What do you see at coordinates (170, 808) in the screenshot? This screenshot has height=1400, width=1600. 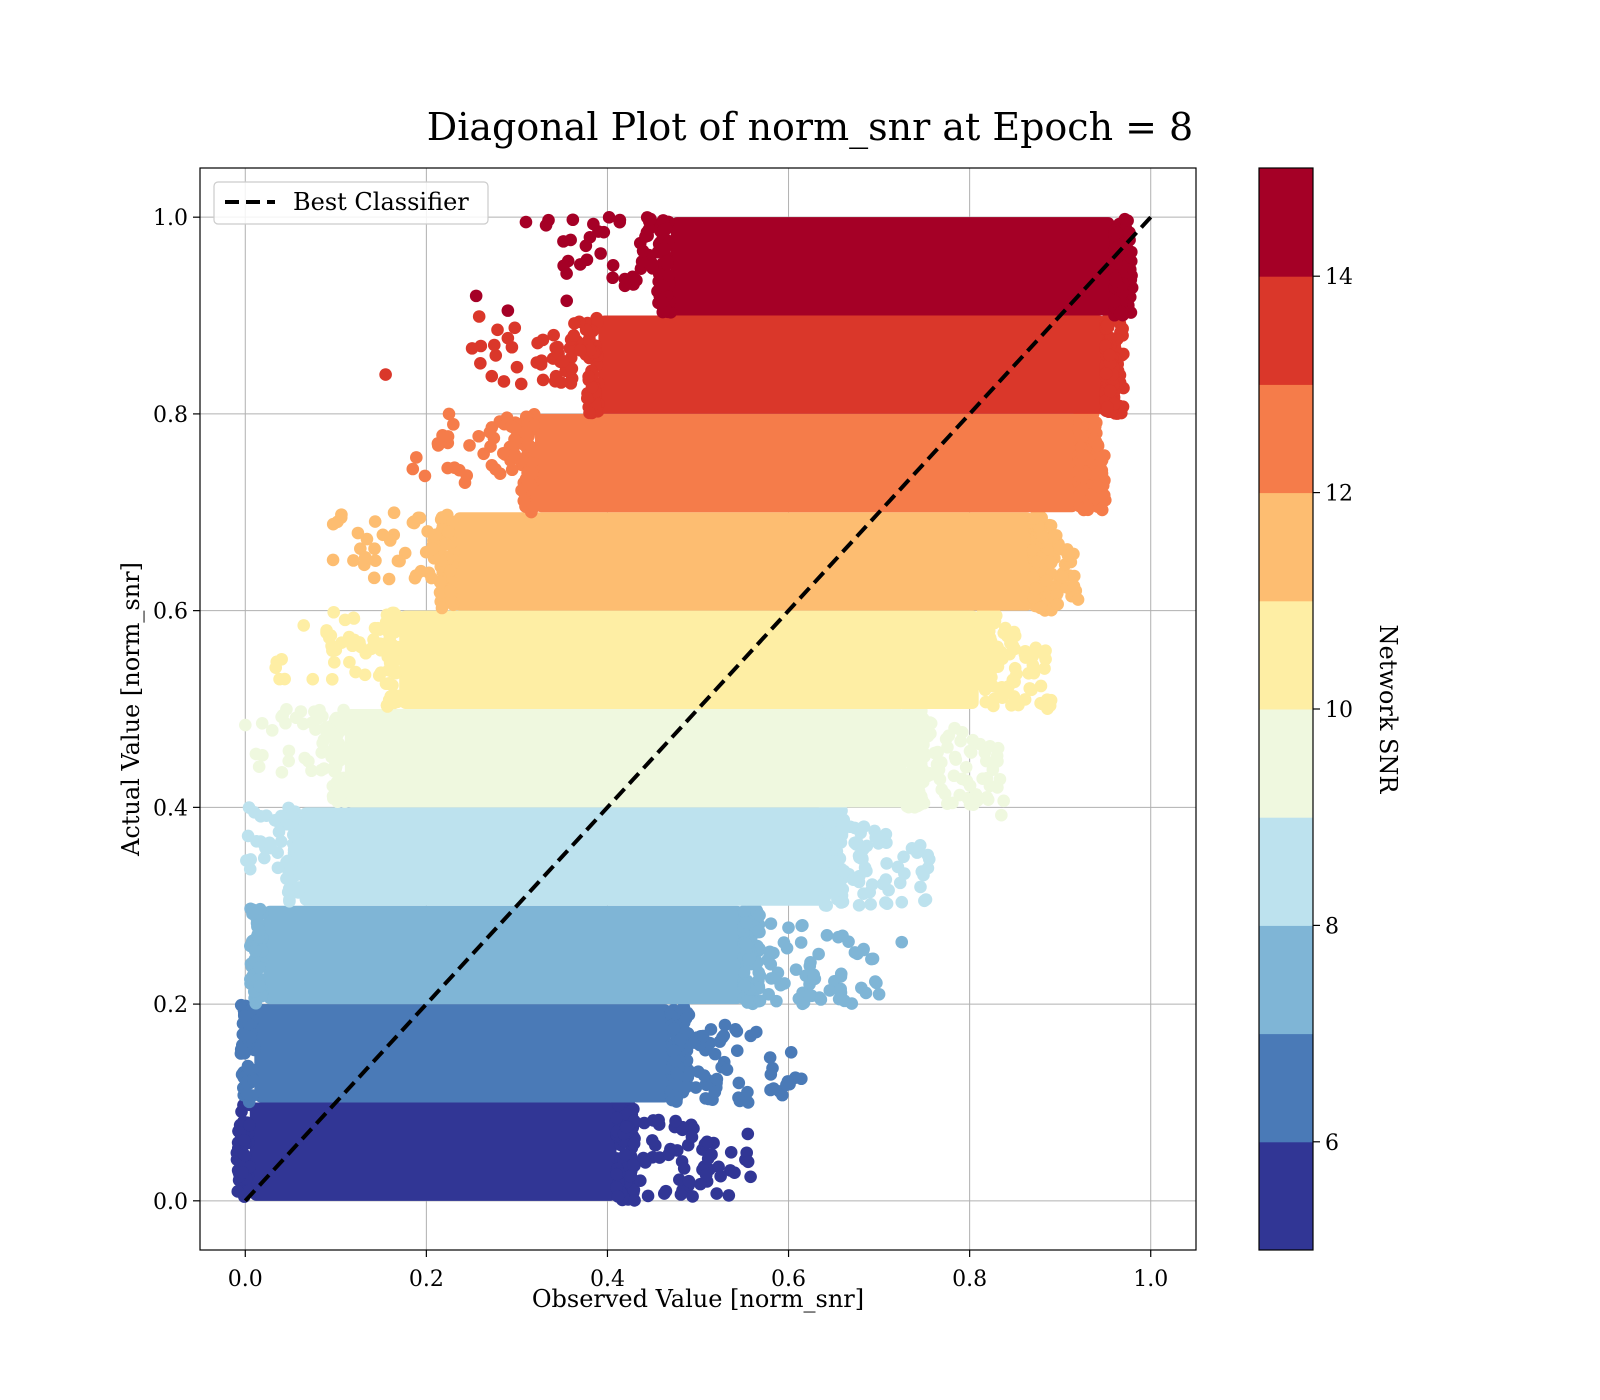 I see `y-tick-label: 0.4` at bounding box center [170, 808].